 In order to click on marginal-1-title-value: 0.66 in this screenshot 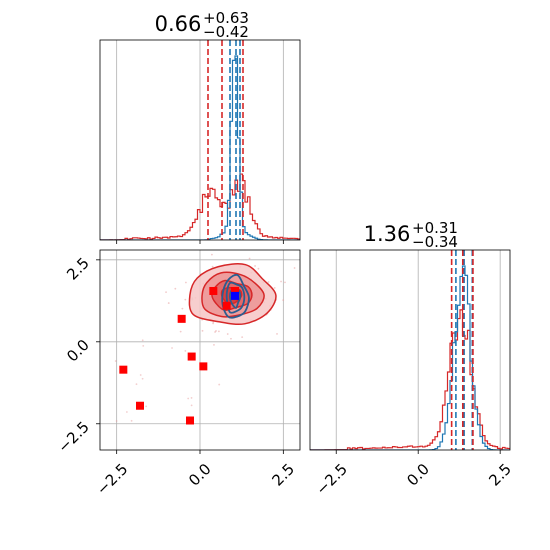, I will do `click(178, 24)`.